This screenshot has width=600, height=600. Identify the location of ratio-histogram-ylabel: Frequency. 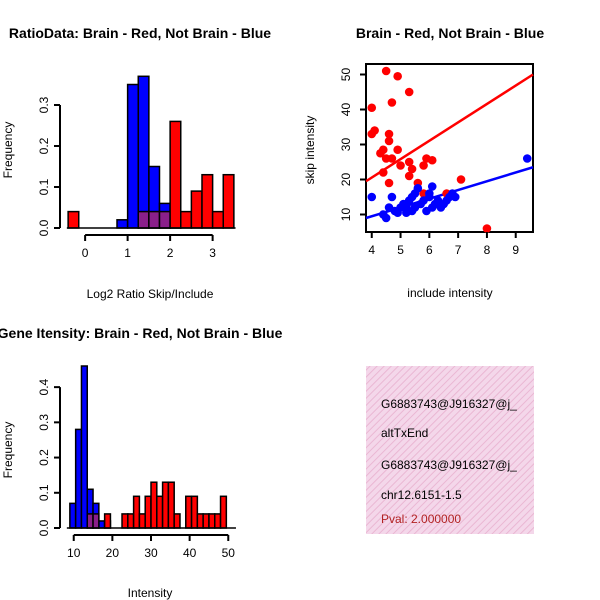
(8, 150).